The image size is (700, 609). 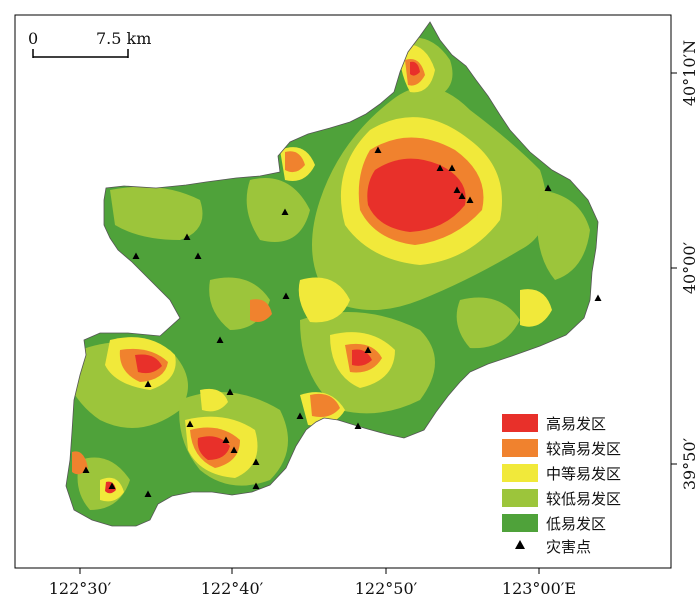 What do you see at coordinates (689, 267) in the screenshot?
I see `lat-label-2: 40°00′` at bounding box center [689, 267].